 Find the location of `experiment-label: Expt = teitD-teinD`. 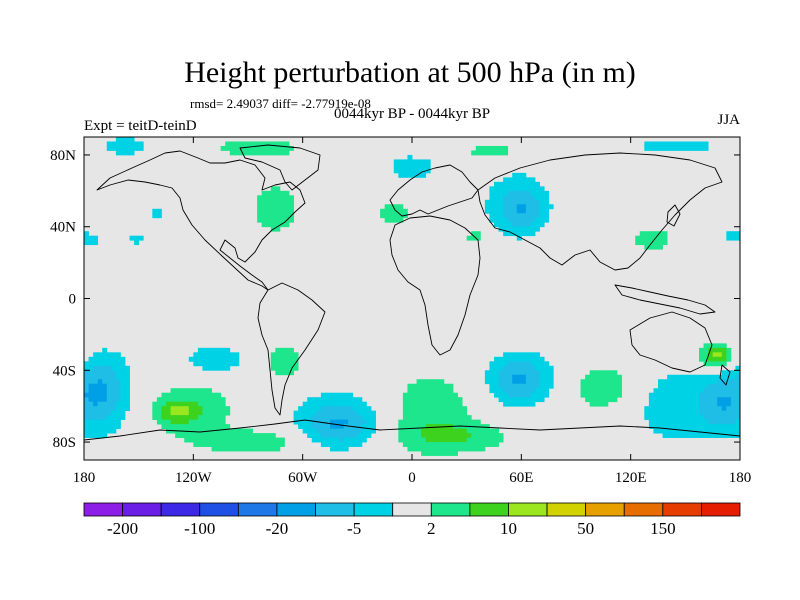

experiment-label: Expt = teitD-teinD is located at coordinates (140, 126).